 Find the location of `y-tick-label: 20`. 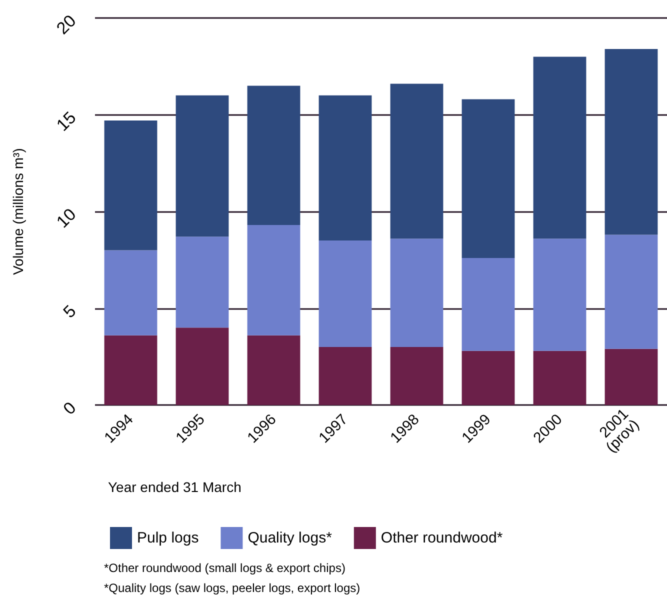

y-tick-label: 20 is located at coordinates (66, 24).